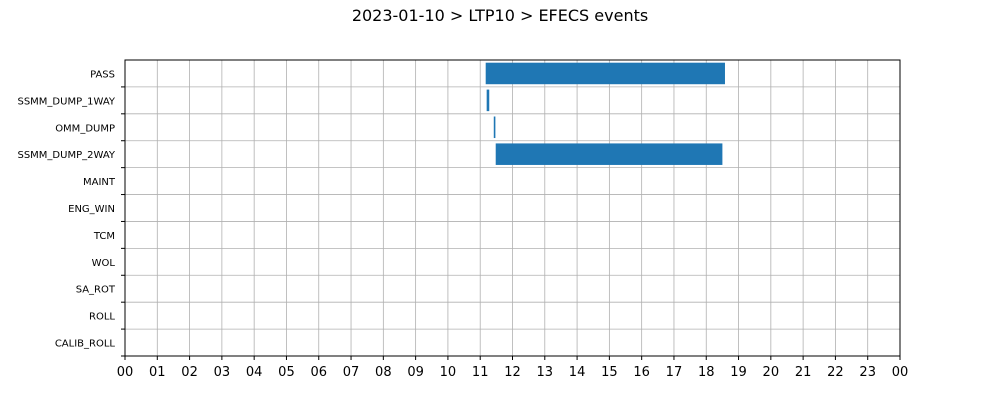  What do you see at coordinates (102, 74) in the screenshot?
I see `y-tick-label-pass: PASS` at bounding box center [102, 74].